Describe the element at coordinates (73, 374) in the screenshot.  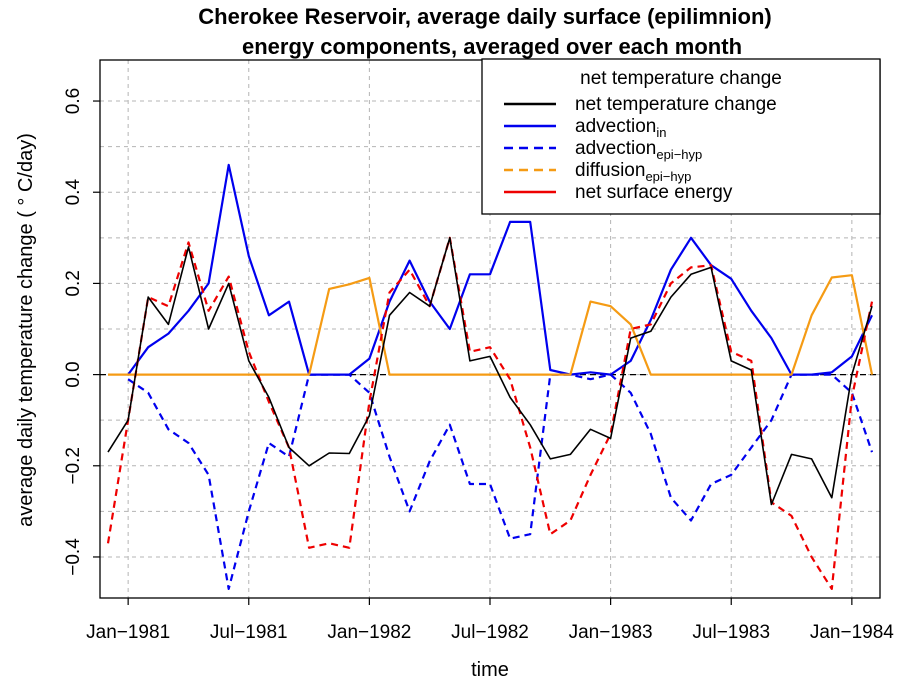
I see `y-tick-label: 0.0` at that location.